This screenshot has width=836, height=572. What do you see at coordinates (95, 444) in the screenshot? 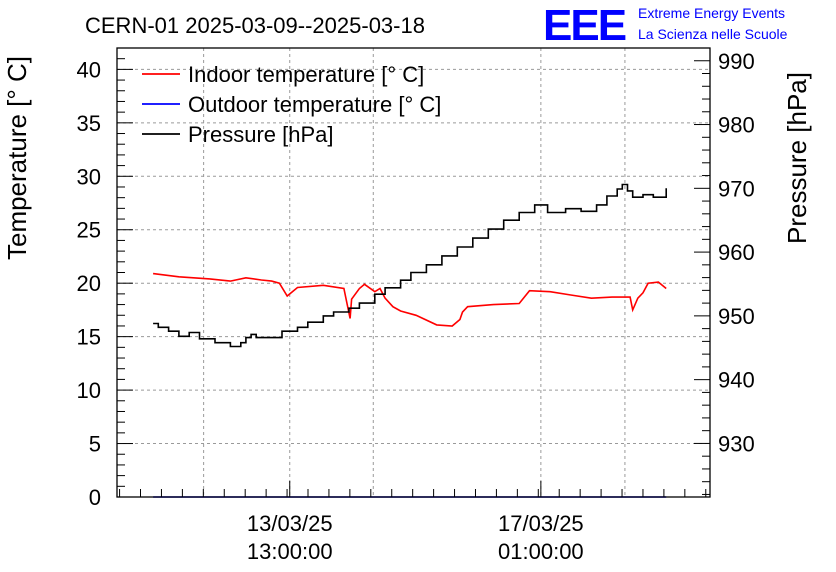
I see `y-tick-label: 5` at bounding box center [95, 444].